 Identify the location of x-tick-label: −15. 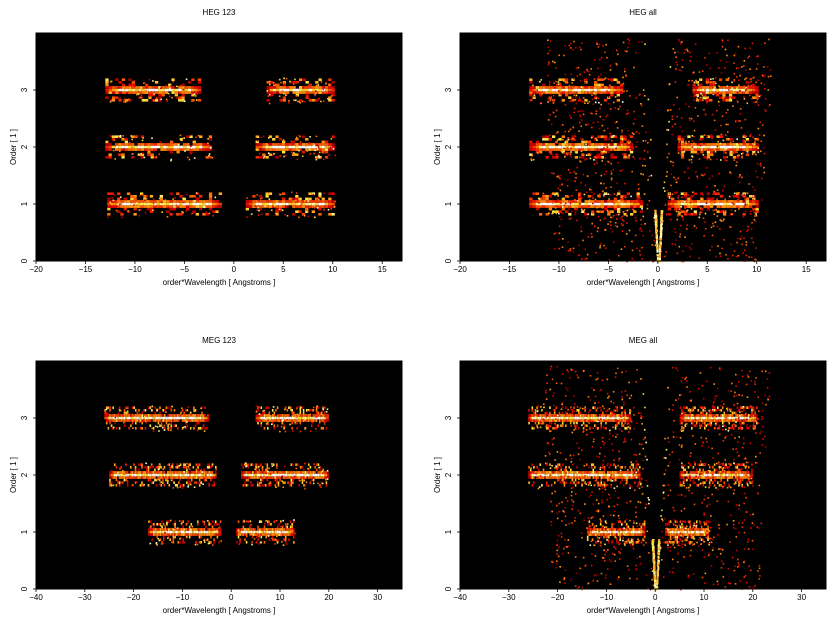
(86, 269).